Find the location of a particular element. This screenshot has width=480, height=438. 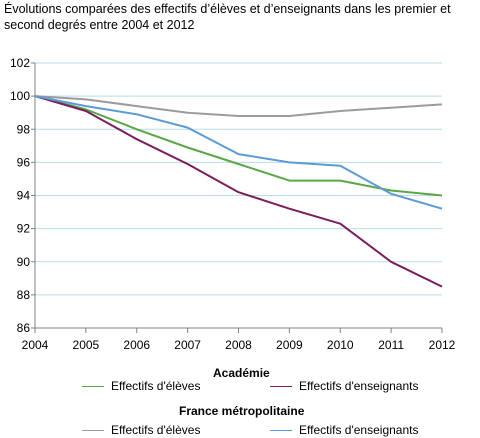

x-tick-label: 2007 is located at coordinates (187, 345).